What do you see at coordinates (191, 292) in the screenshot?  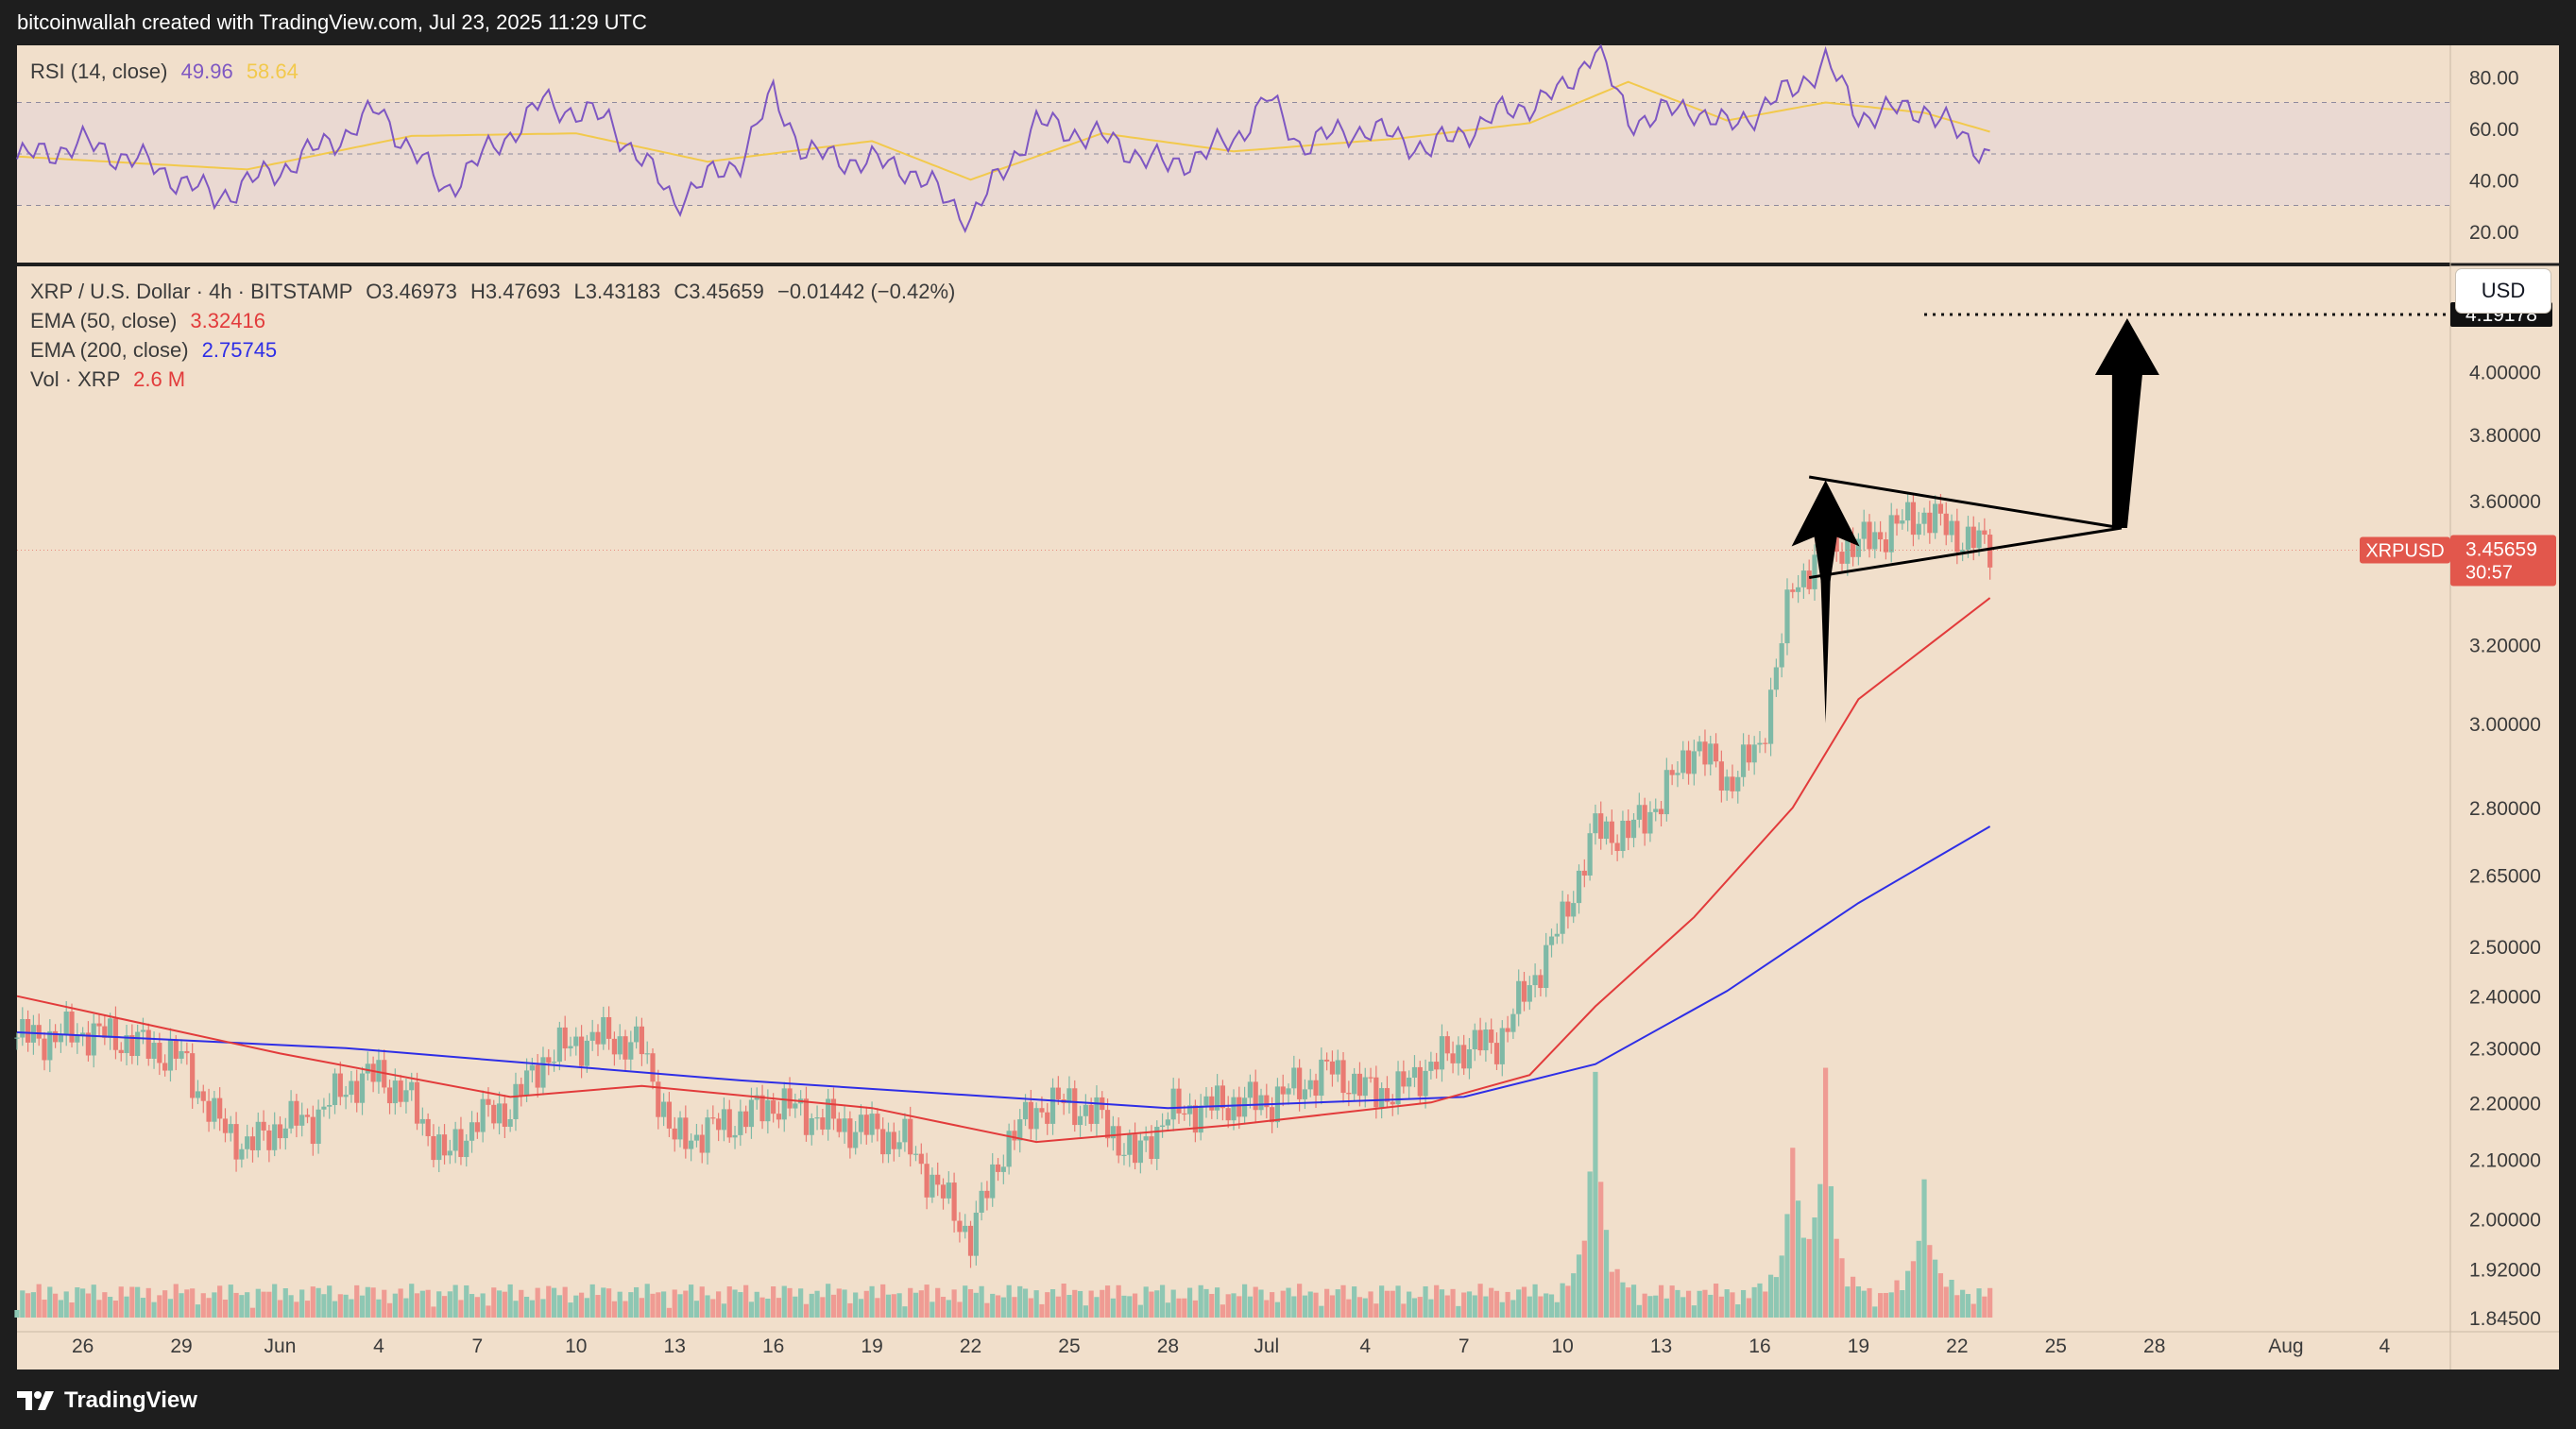 I see `symbol-label: XRP / U.S. Dollar · 4h · BITSTAMP` at bounding box center [191, 292].